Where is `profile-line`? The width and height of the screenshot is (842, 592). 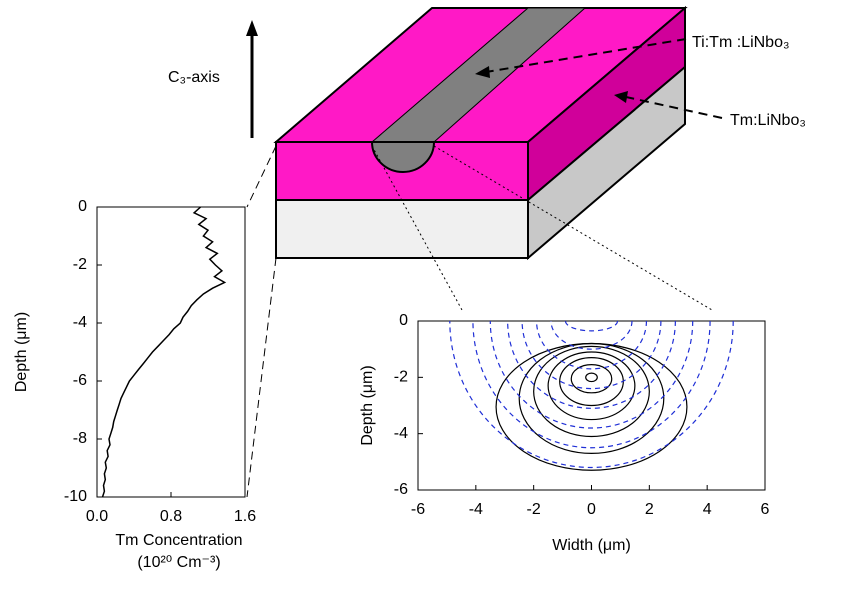 profile-line is located at coordinates (164, 352).